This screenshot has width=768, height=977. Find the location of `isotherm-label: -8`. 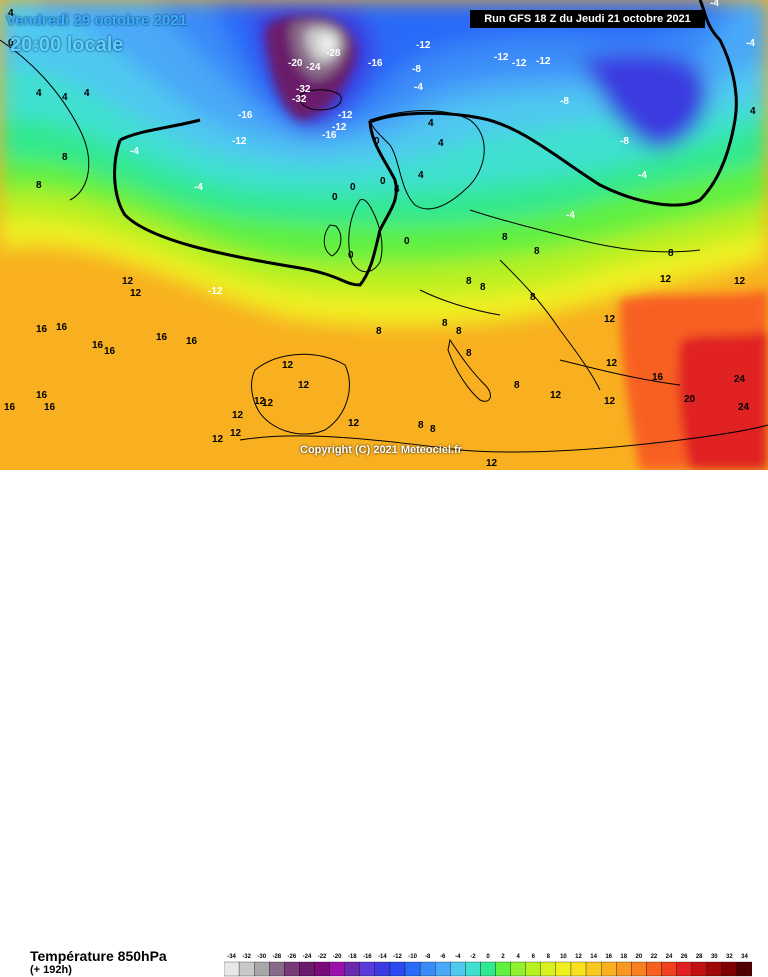

isotherm-label: -8 is located at coordinates (624, 141).